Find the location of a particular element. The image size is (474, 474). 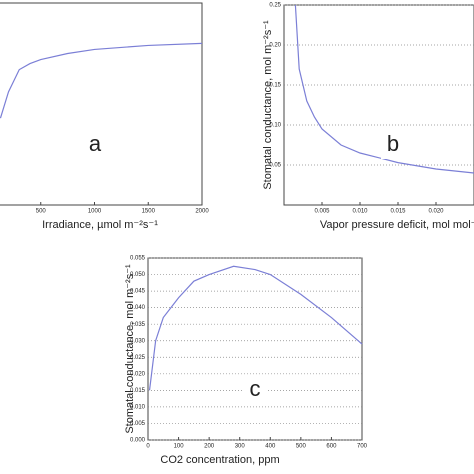

x-axis-label: CO2 concentration, ppm is located at coordinates (219, 460).